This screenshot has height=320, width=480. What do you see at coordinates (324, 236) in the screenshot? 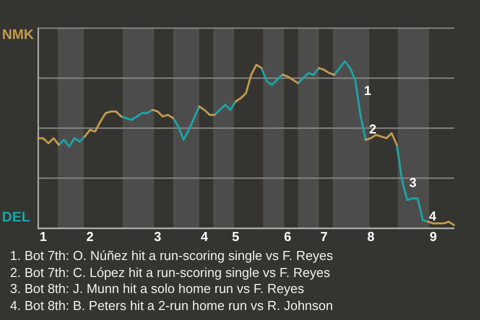
I see `x-tick-label: 7` at bounding box center [324, 236].